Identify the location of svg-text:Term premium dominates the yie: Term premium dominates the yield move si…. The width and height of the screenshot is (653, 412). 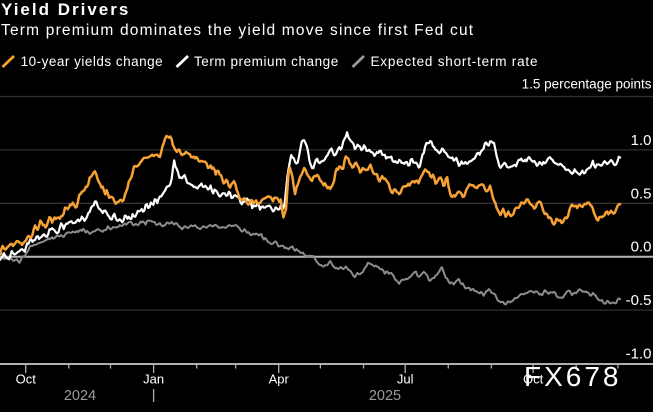
(237, 30).